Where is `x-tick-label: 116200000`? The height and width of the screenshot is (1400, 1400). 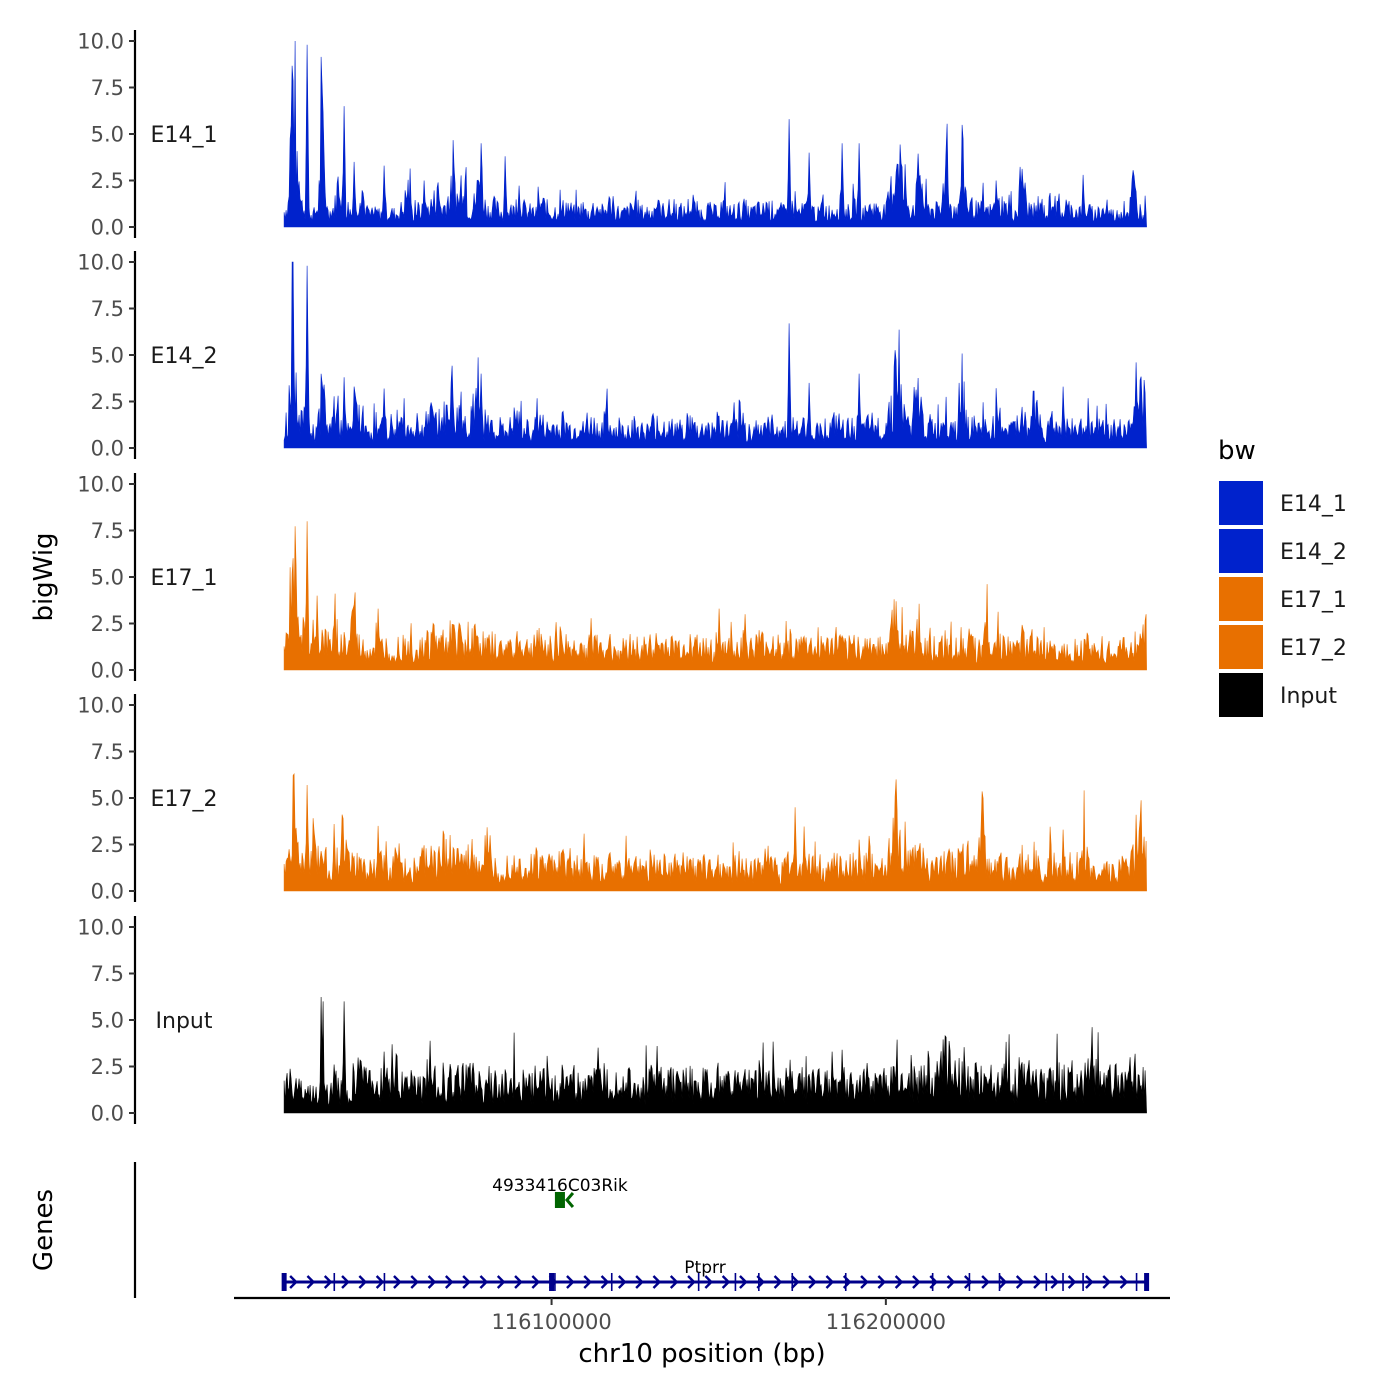
x-tick-label: 116200000 is located at coordinates (886, 1322).